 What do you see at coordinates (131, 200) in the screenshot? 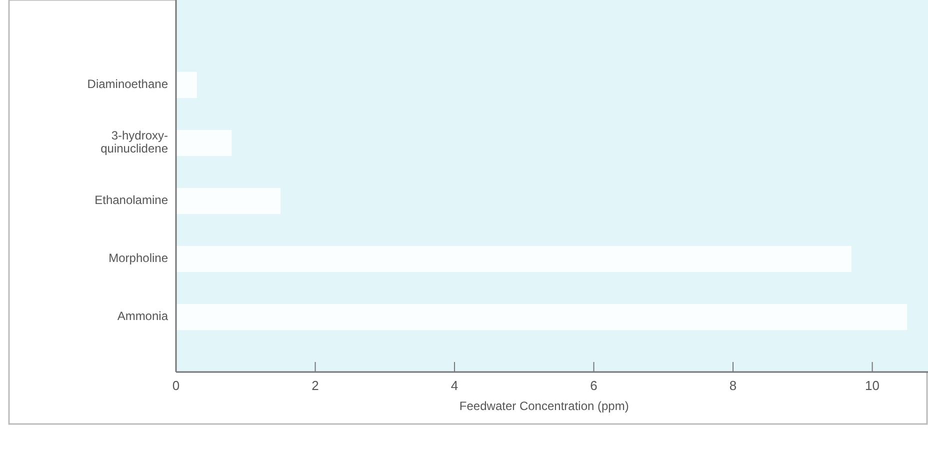
I see `y-tick-label: Ethanolamine` at bounding box center [131, 200].